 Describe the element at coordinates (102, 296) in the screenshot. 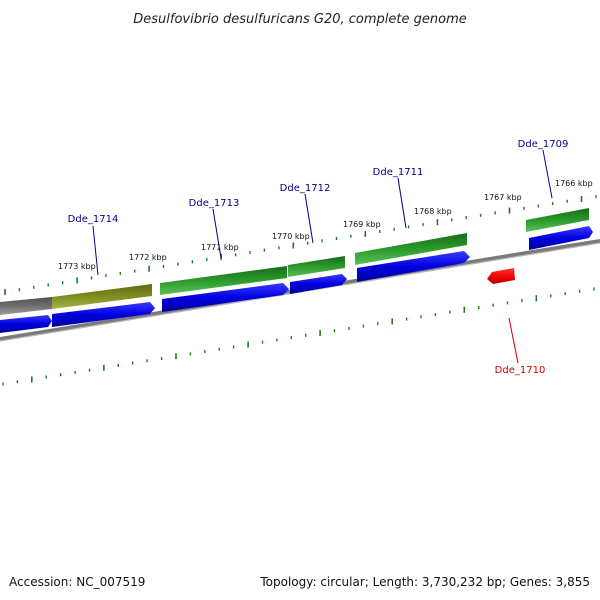

I see `gene-block-olive` at that location.